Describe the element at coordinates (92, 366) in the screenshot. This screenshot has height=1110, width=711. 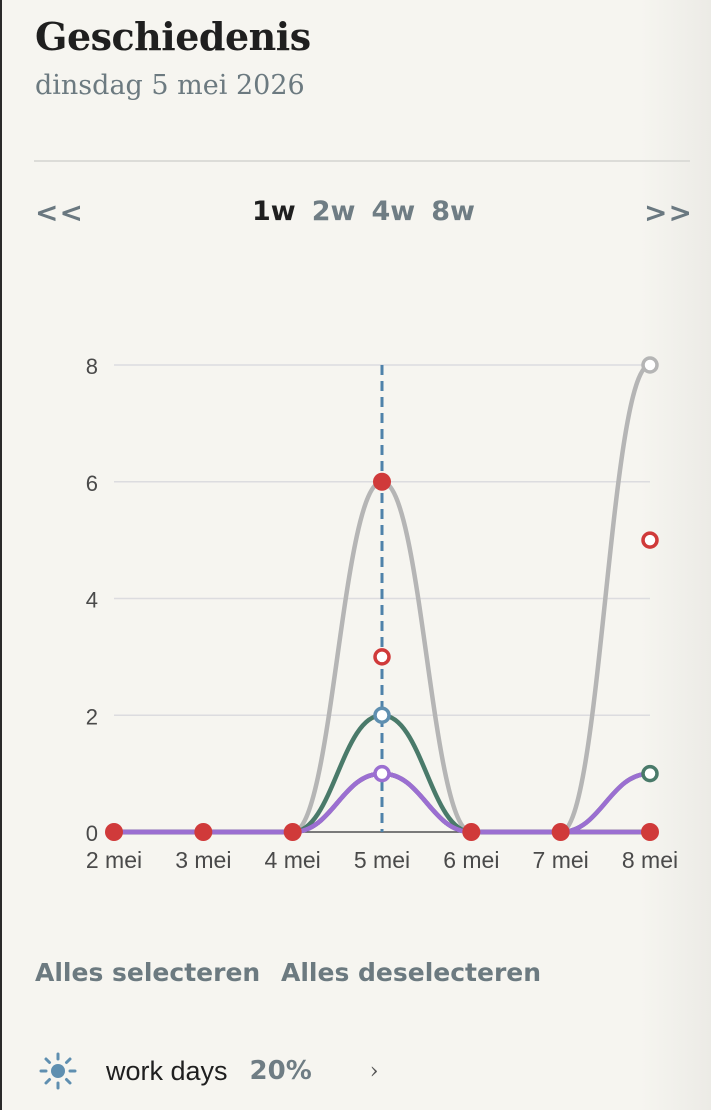
I see `y-tick-label: 8` at that location.